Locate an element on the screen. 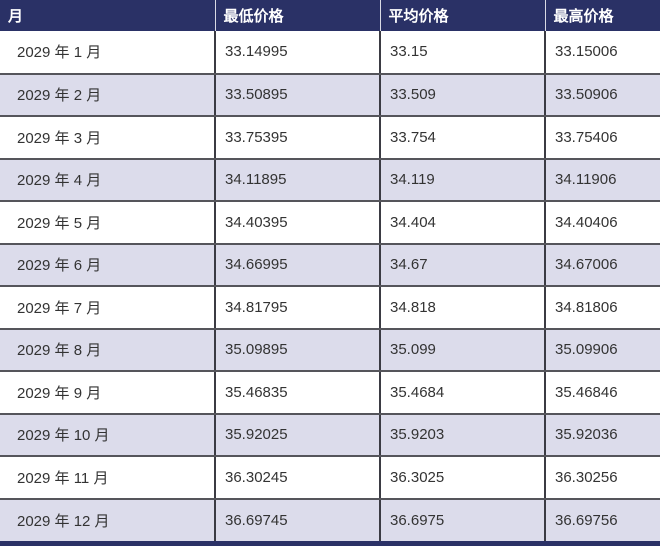 The image size is (660, 546). avg-price-cell: 34.404 is located at coordinates (463, 223).